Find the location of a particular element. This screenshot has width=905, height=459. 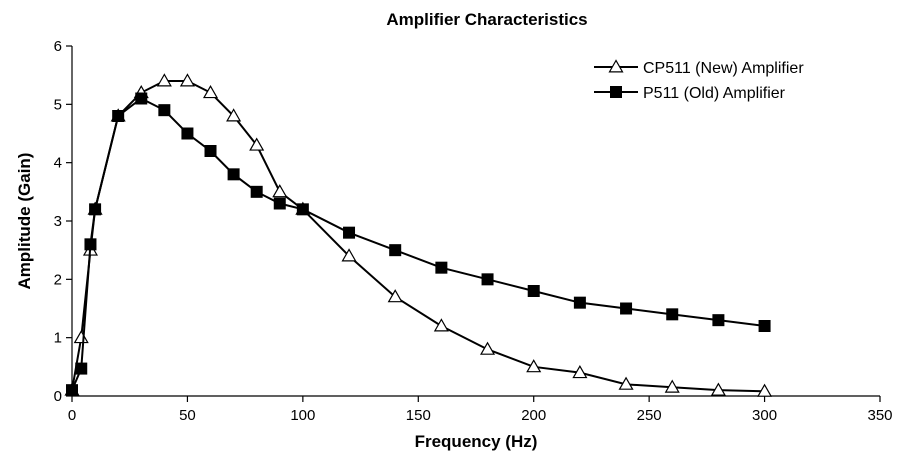

x-tick-label: 50 is located at coordinates (187, 415).